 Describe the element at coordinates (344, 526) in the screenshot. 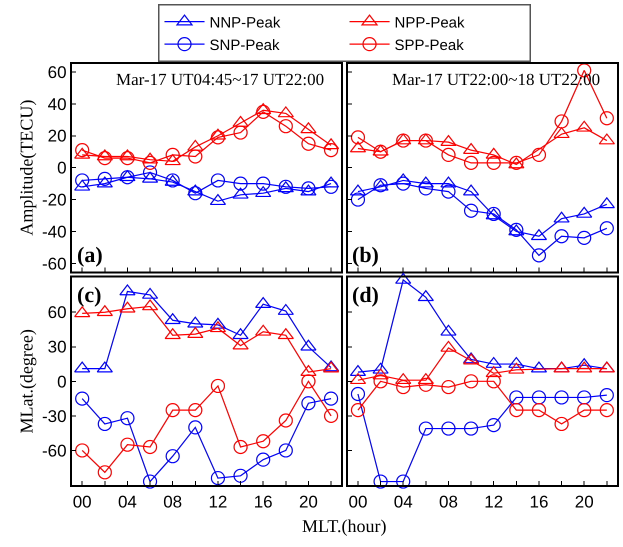

I see `x-axis-title: MLT.(hour)` at that location.